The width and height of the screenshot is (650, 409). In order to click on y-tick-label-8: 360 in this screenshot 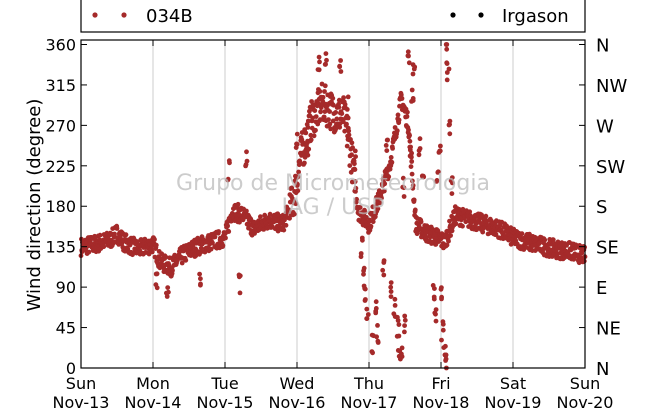, I will do `click(60, 44)`.